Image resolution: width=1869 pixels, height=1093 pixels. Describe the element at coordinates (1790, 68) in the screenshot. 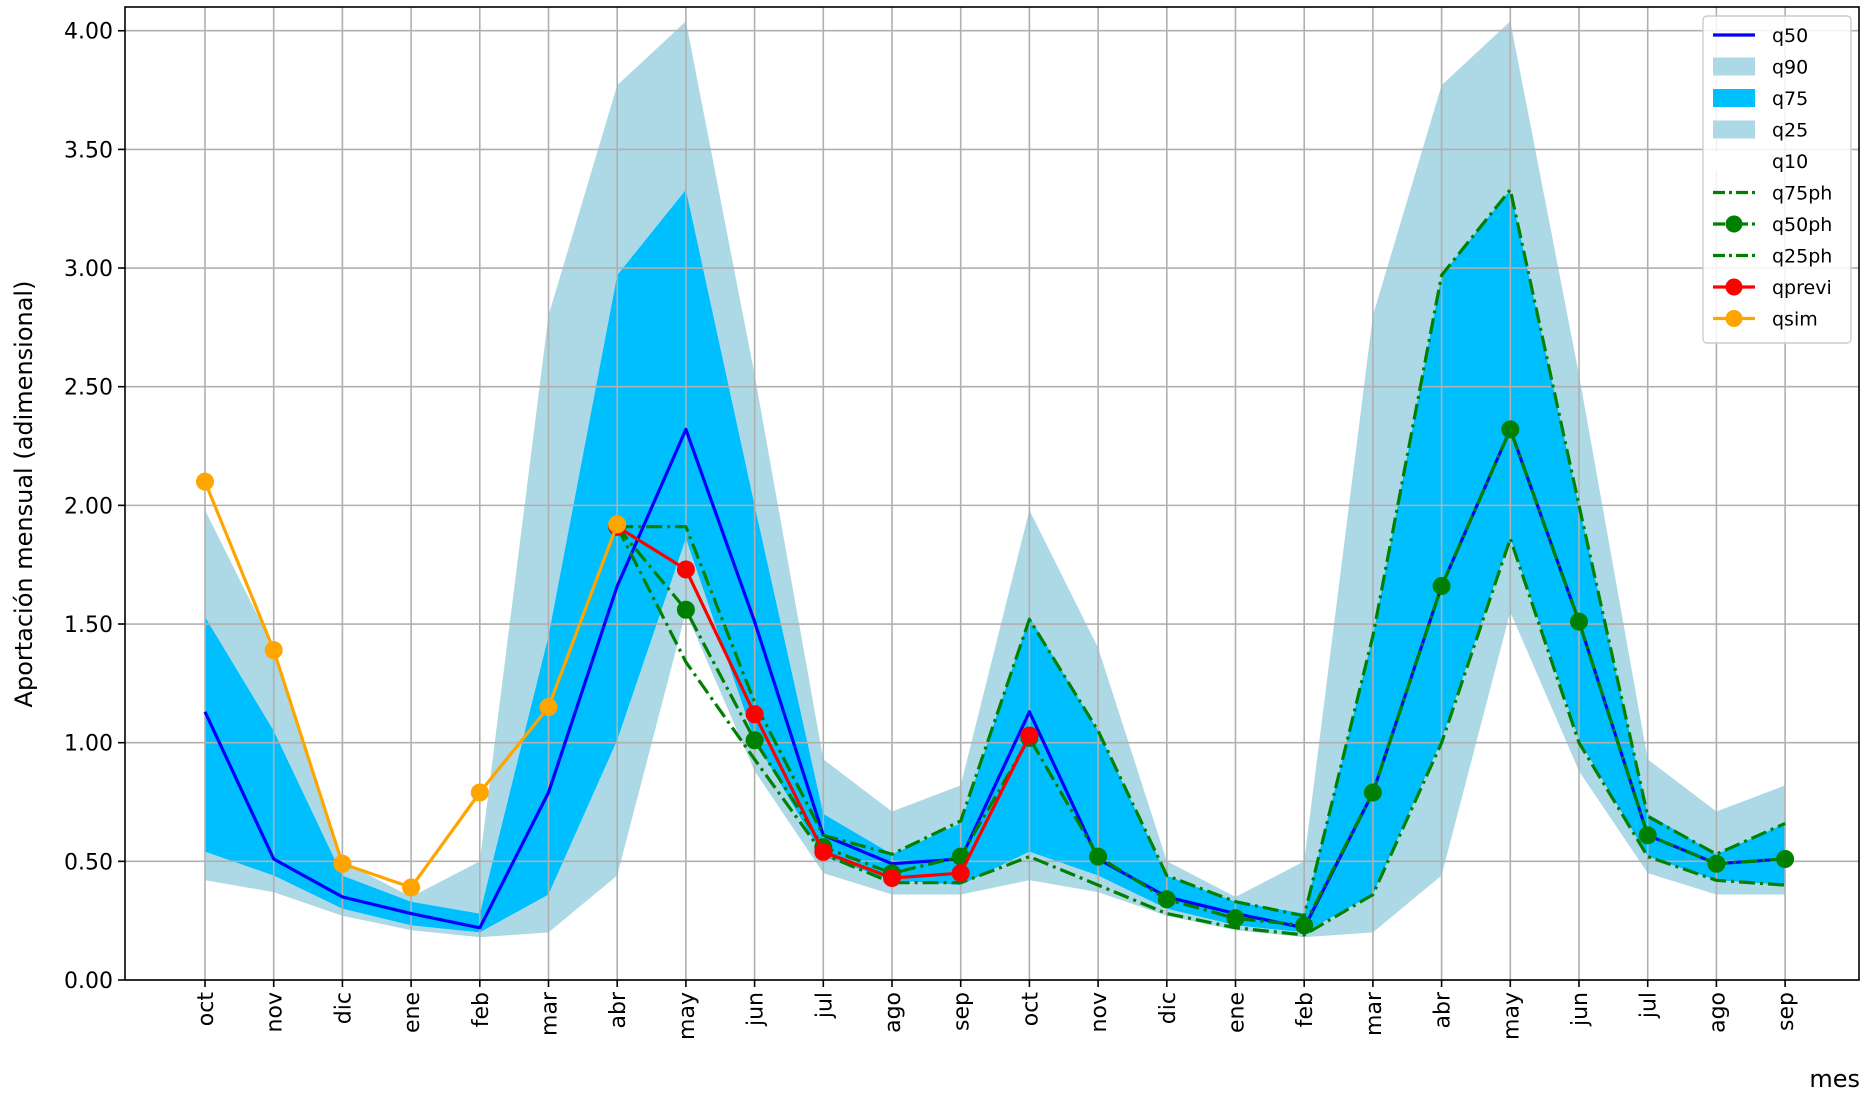

I see `legend-label-q90: q90` at that location.